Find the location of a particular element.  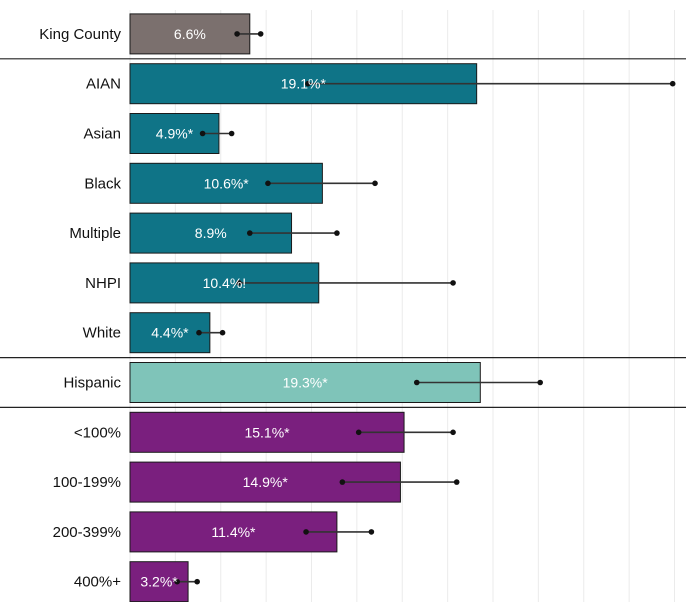

category-label: 100-199% is located at coordinates (87, 482).